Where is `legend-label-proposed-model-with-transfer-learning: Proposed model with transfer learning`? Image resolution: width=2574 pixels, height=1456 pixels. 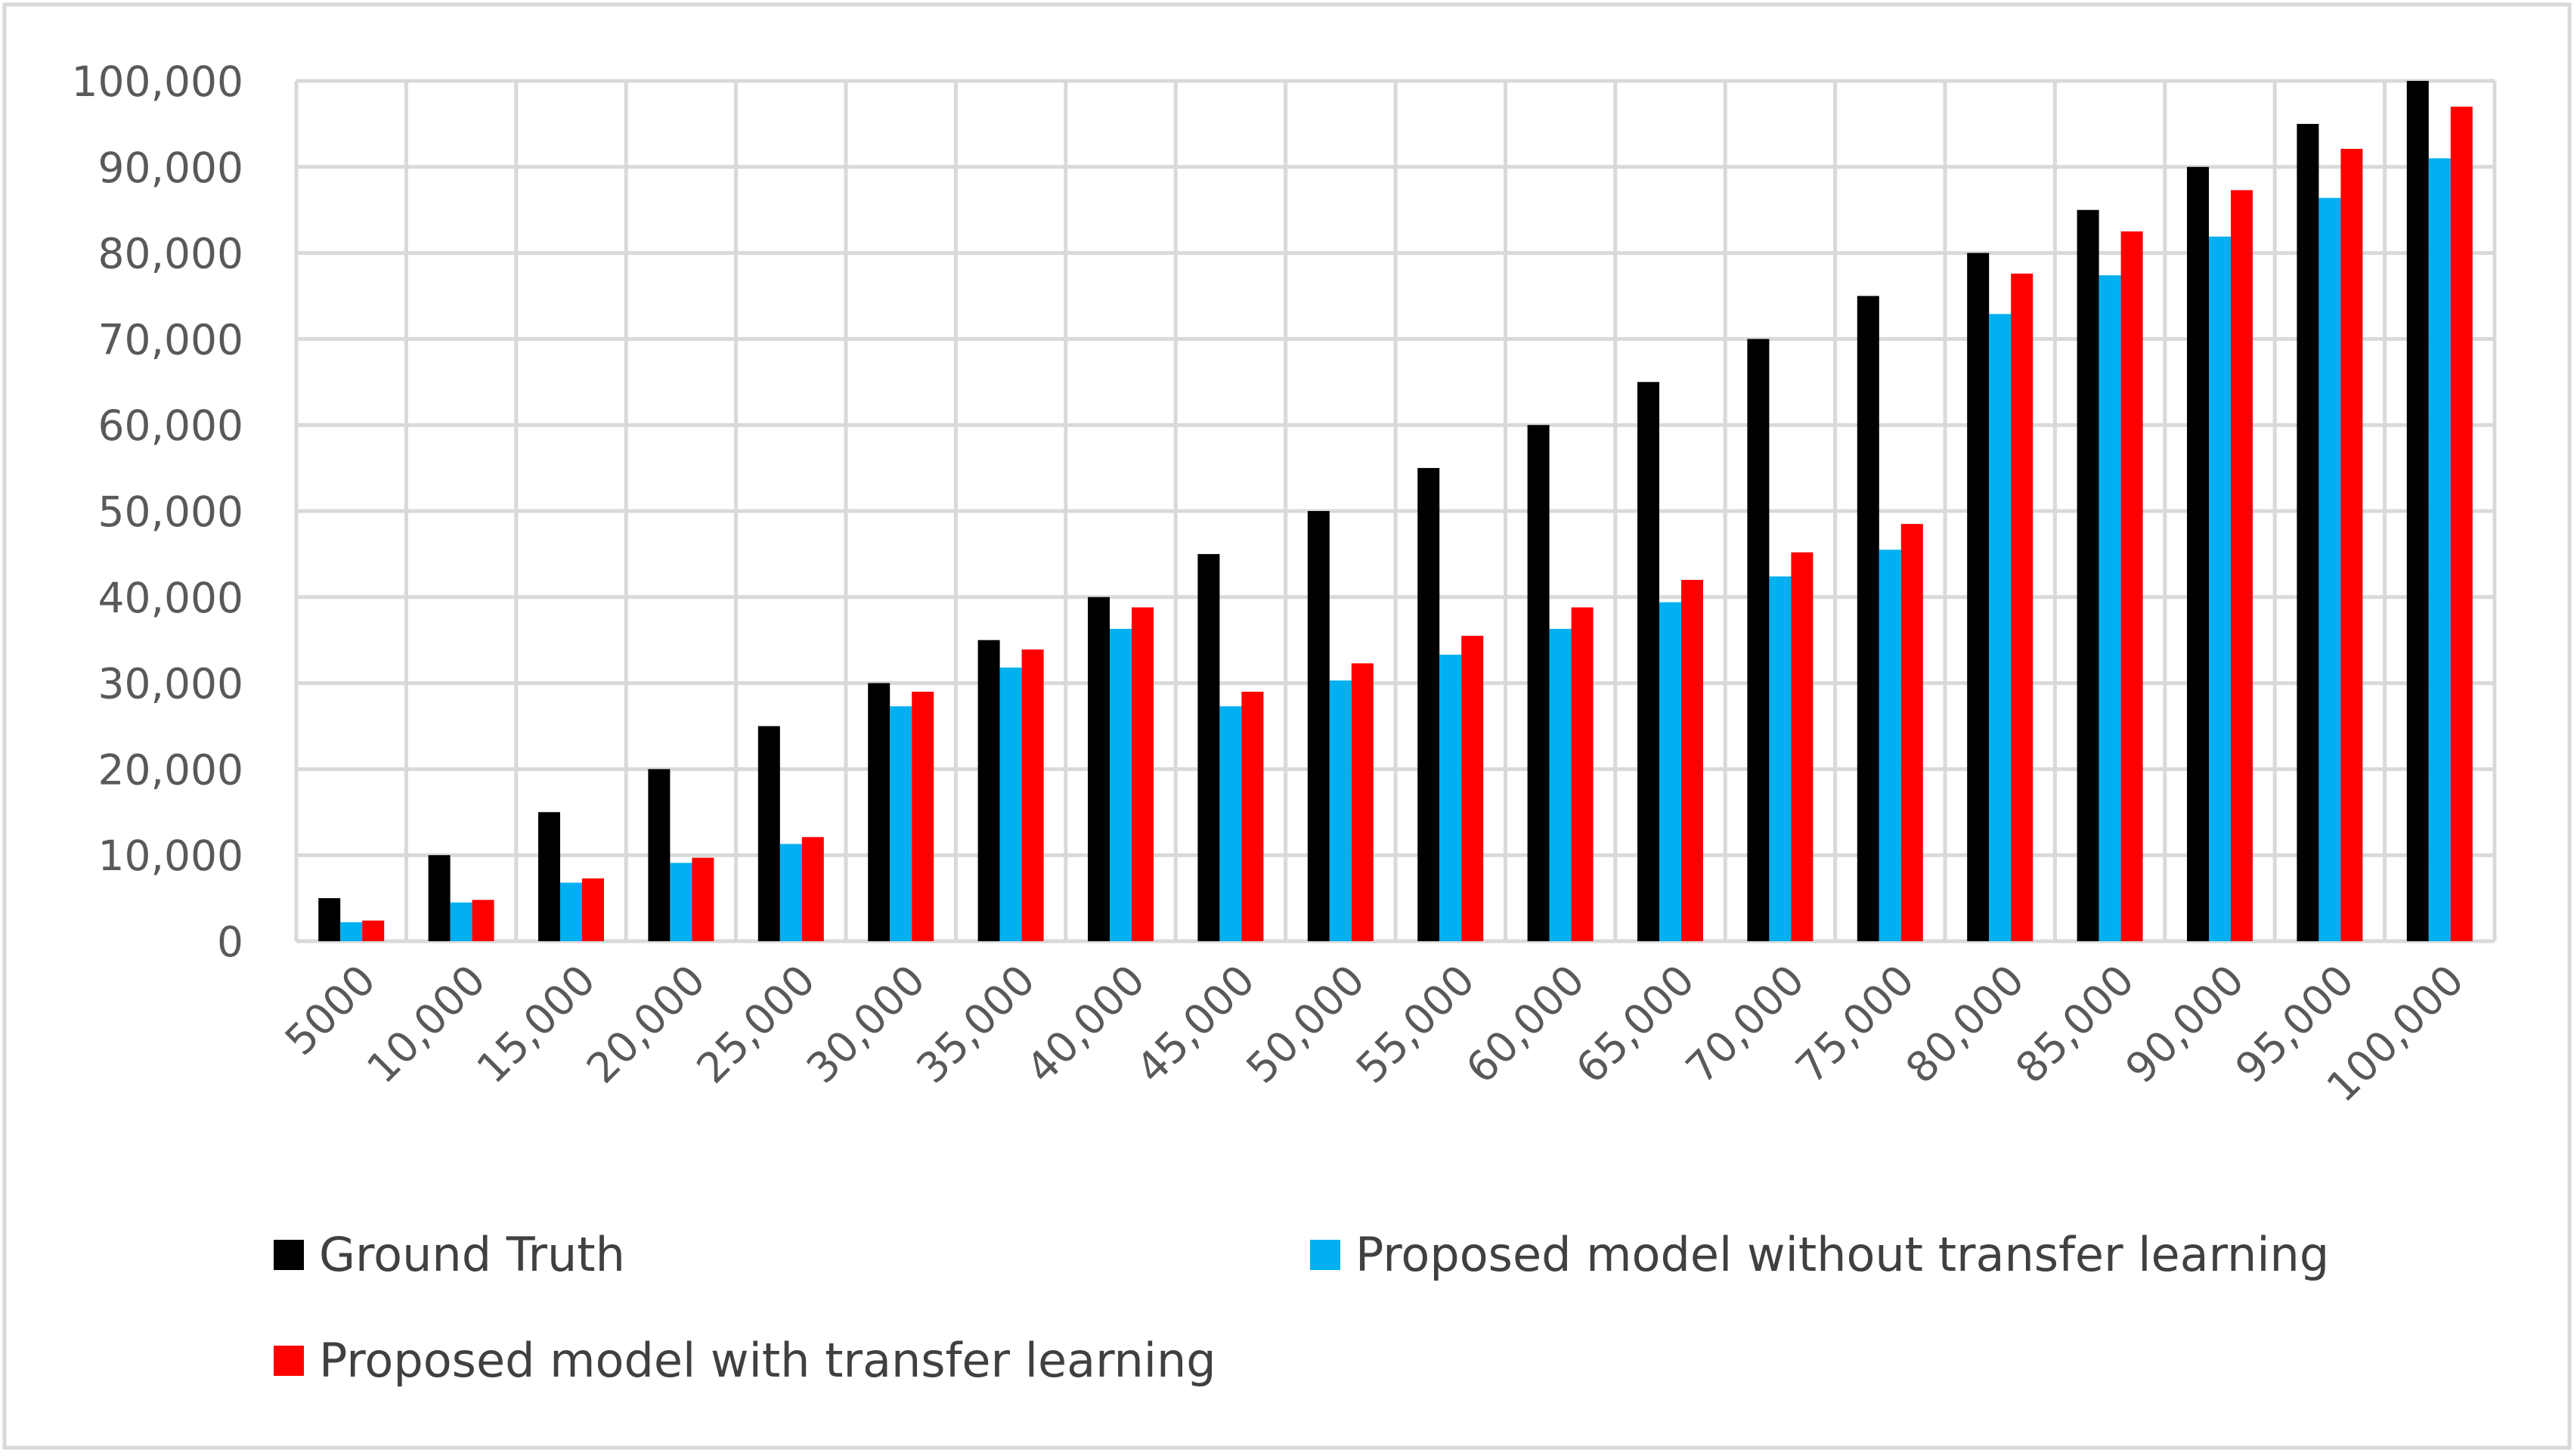 legend-label-proposed-model-with-transfer-learning: Proposed model with transfer learning is located at coordinates (768, 1360).